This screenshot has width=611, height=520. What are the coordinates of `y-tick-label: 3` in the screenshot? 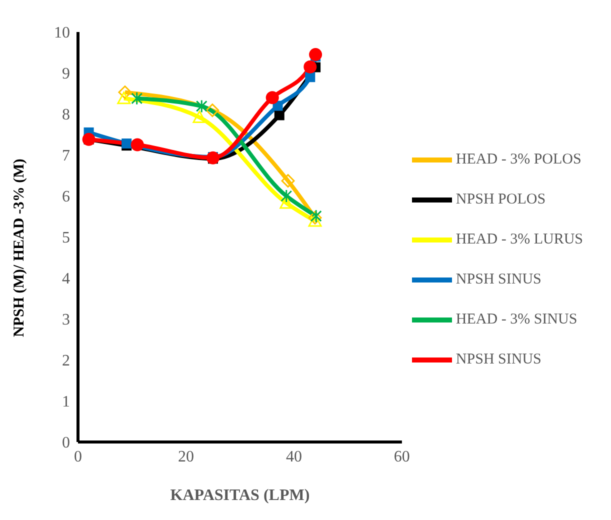 It's located at (66, 320).